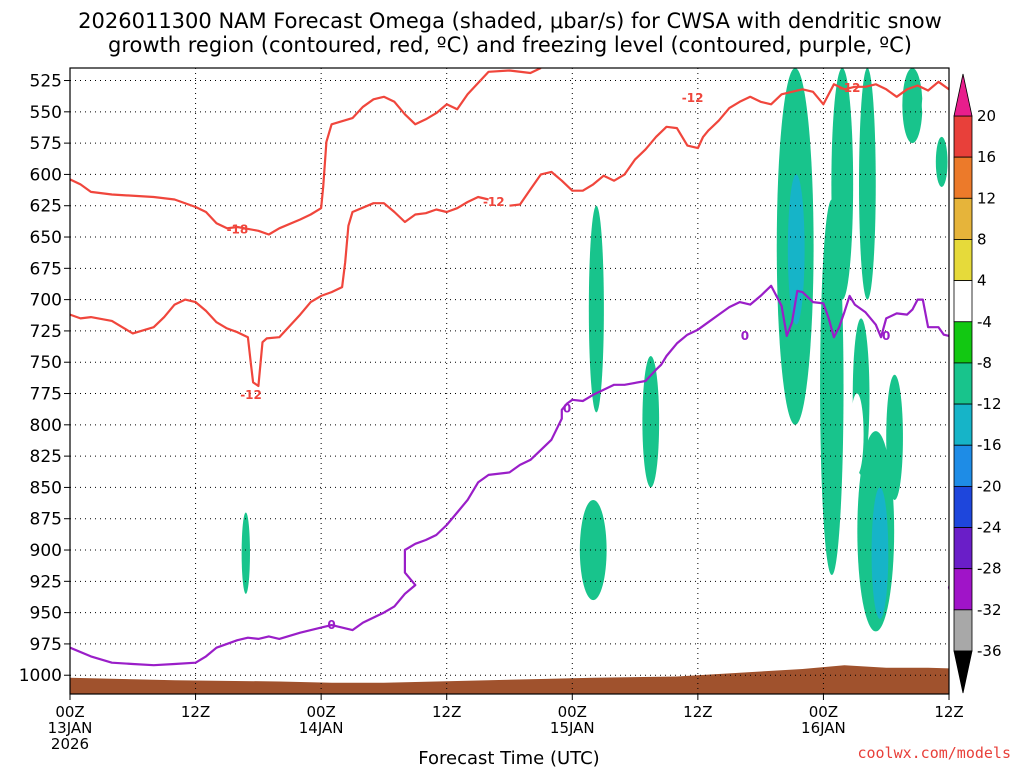 The image size is (1024, 768). What do you see at coordinates (46, 614) in the screenshot?
I see `y-tick-label: 950` at bounding box center [46, 614].